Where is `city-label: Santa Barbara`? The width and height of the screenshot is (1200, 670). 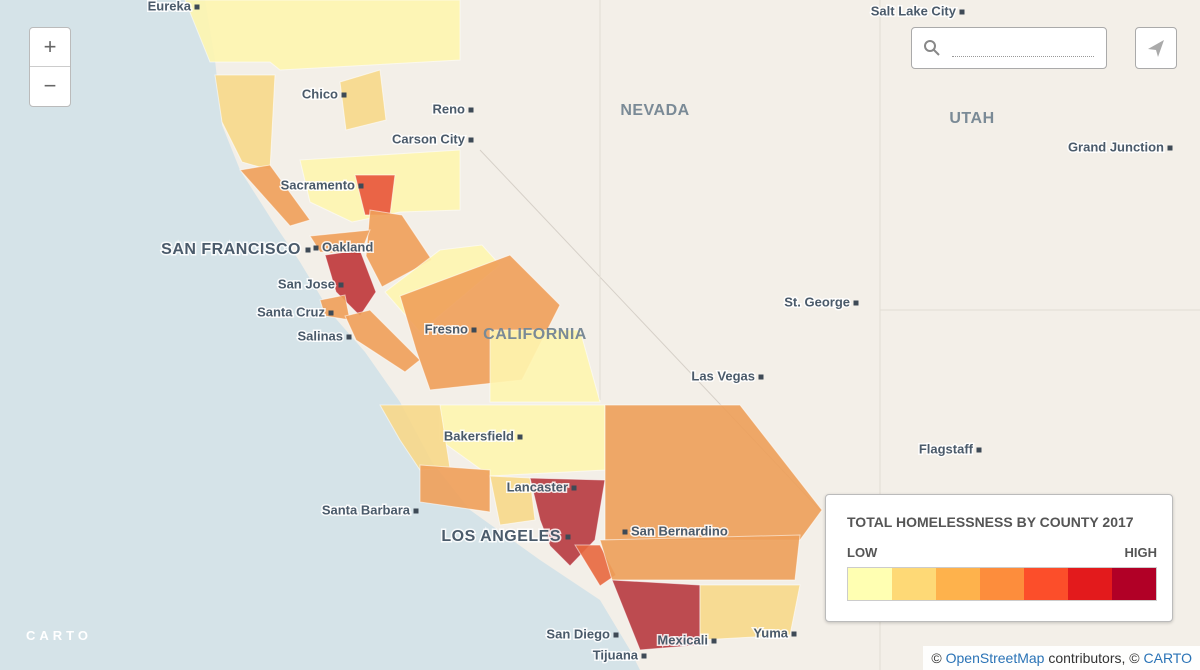 city-label: Santa Barbara is located at coordinates (366, 509).